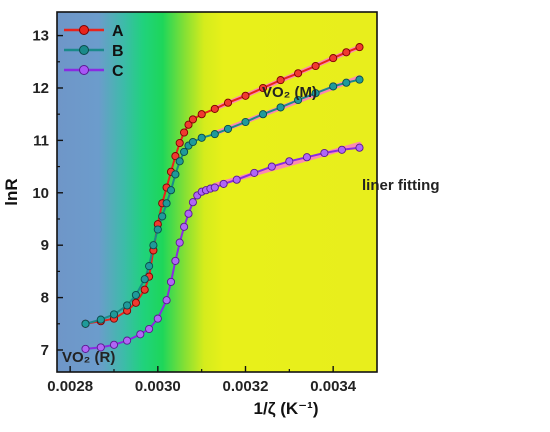 The height and width of the screenshot is (432, 550). What do you see at coordinates (289, 92) in the screenshot?
I see `annotation-vo2-m: VO₂ (M)` at bounding box center [289, 92].